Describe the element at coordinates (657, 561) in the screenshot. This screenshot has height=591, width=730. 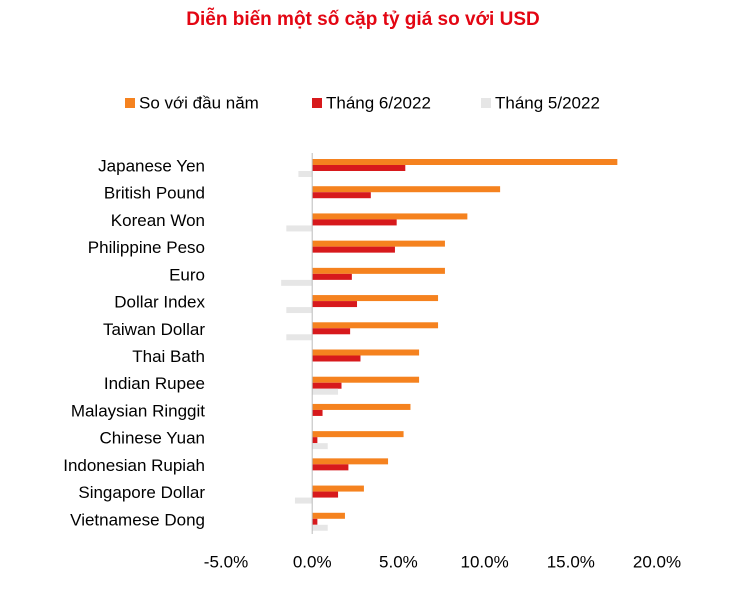
I see `x-tick-label: 20.0%` at that location.